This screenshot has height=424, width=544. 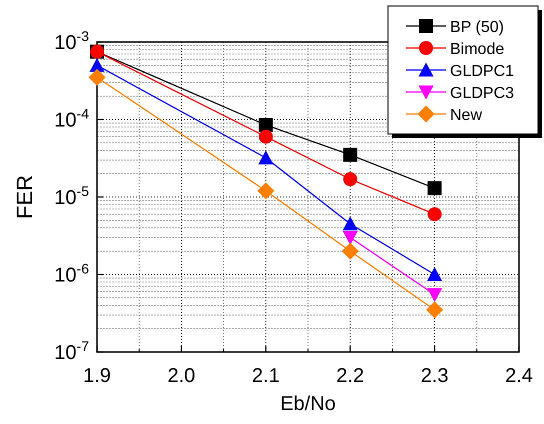 What do you see at coordinates (308, 404) in the screenshot?
I see `x-axis-title: Eb/No` at bounding box center [308, 404].